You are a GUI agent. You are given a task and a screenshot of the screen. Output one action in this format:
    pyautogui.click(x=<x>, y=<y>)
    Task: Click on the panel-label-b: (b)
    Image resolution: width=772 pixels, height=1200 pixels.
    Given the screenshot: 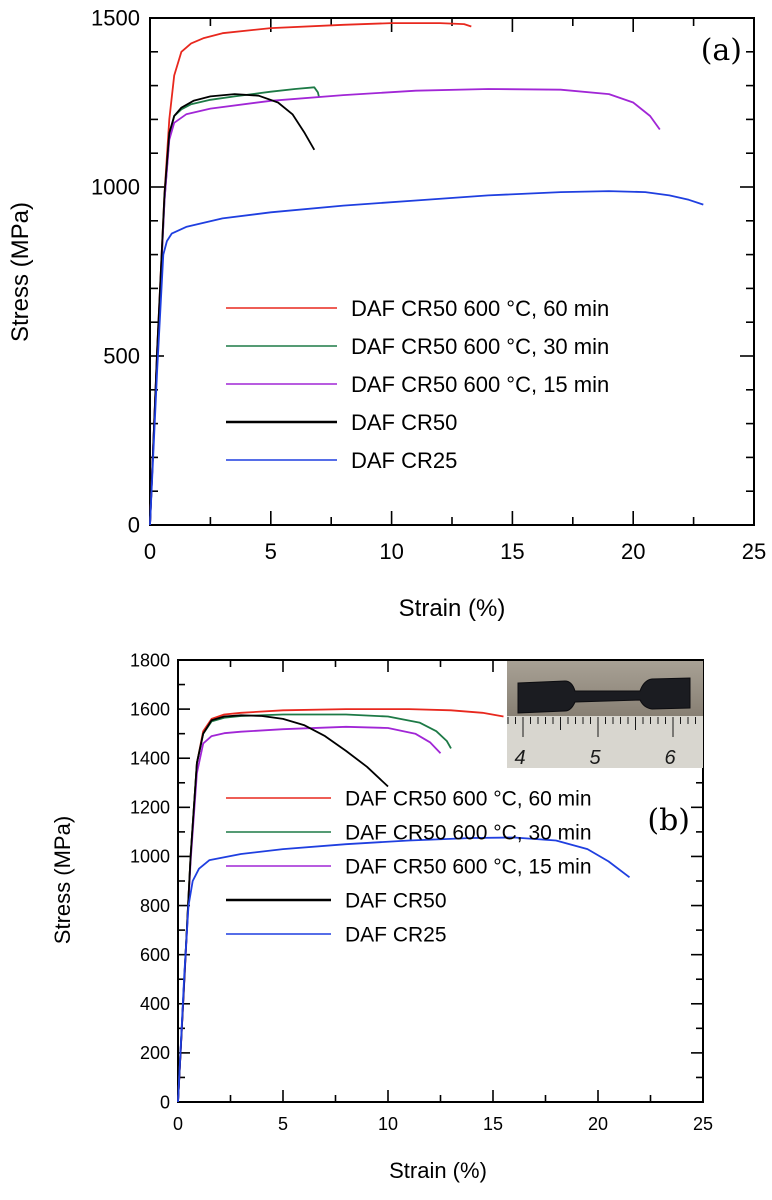 What is the action you would take?
    pyautogui.click(x=668, y=820)
    